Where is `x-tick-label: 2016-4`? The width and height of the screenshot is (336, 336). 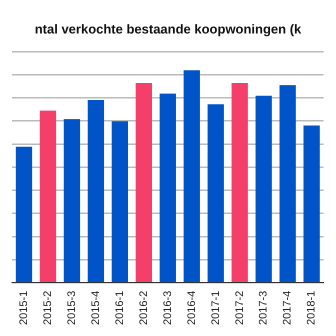 x-tick-label: 2016-4 is located at coordinates (192, 308).